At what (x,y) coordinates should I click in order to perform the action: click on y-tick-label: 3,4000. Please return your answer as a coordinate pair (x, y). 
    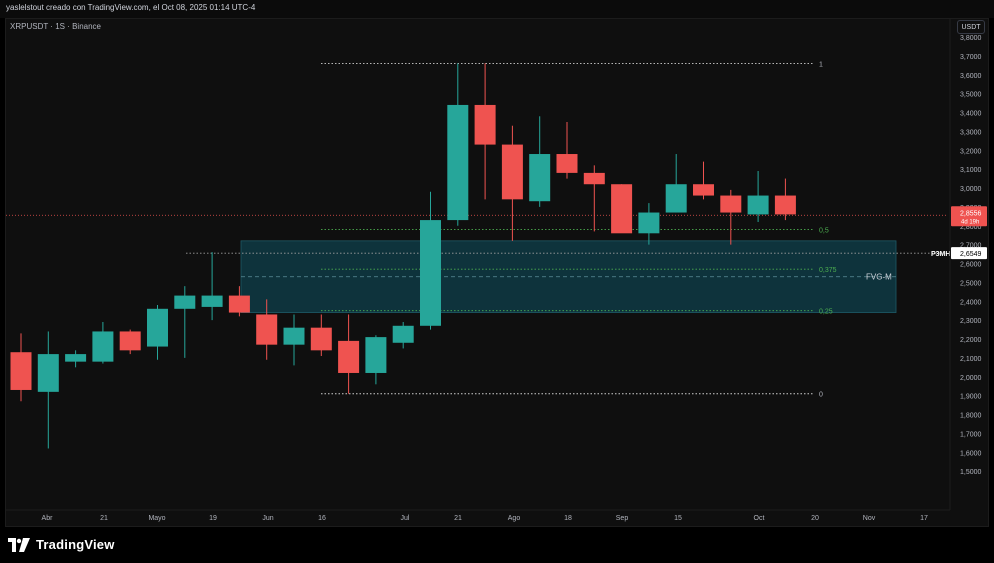
    Looking at the image, I should click on (971, 114).